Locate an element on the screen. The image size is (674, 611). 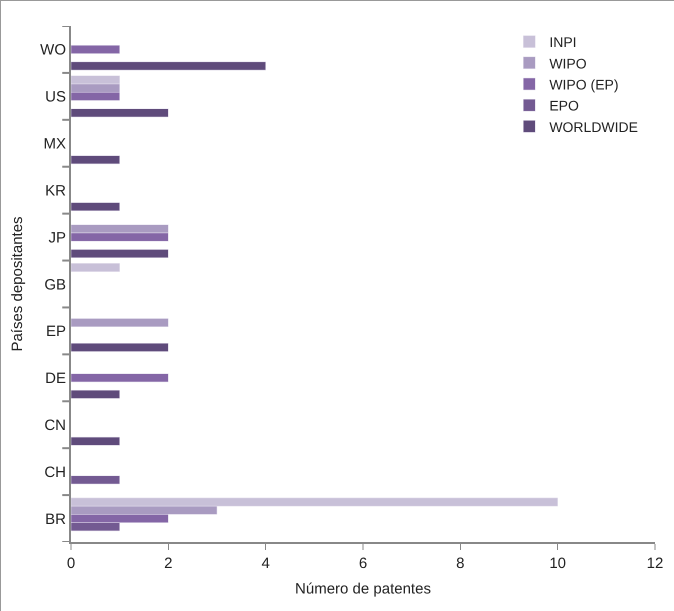
y-tick-label: CN is located at coordinates (55, 425).